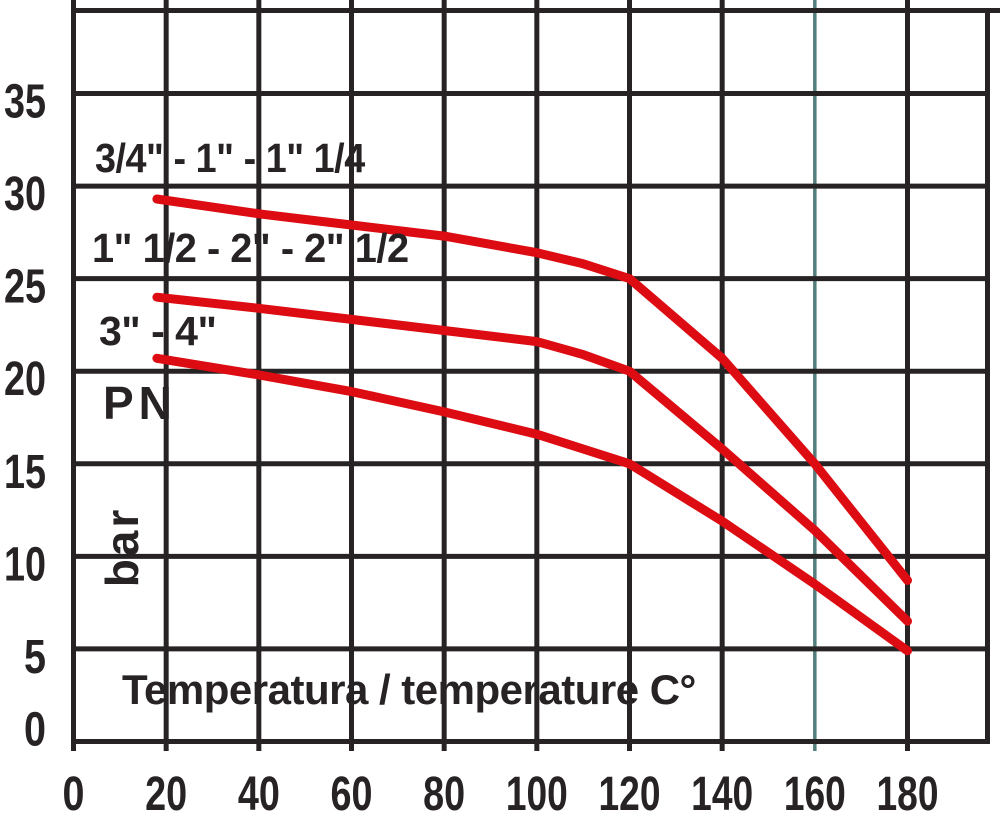 The image size is (1000, 813). I want to click on y-tick-label-10: 10, so click(25, 564).